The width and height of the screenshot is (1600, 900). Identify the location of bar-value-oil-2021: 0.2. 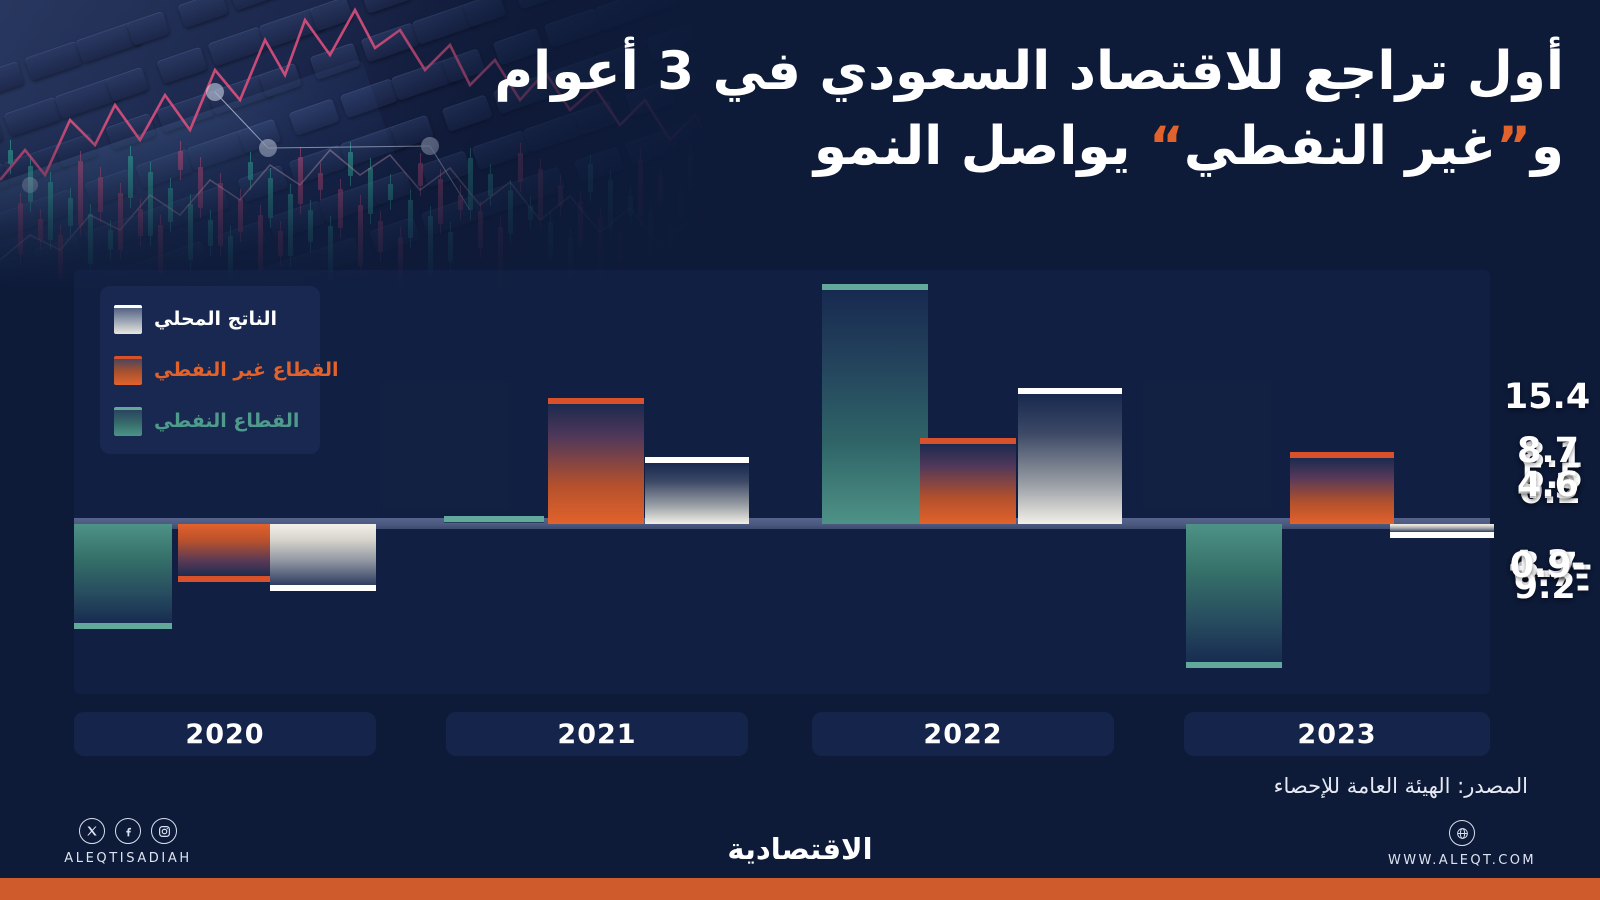
(1549, 492).